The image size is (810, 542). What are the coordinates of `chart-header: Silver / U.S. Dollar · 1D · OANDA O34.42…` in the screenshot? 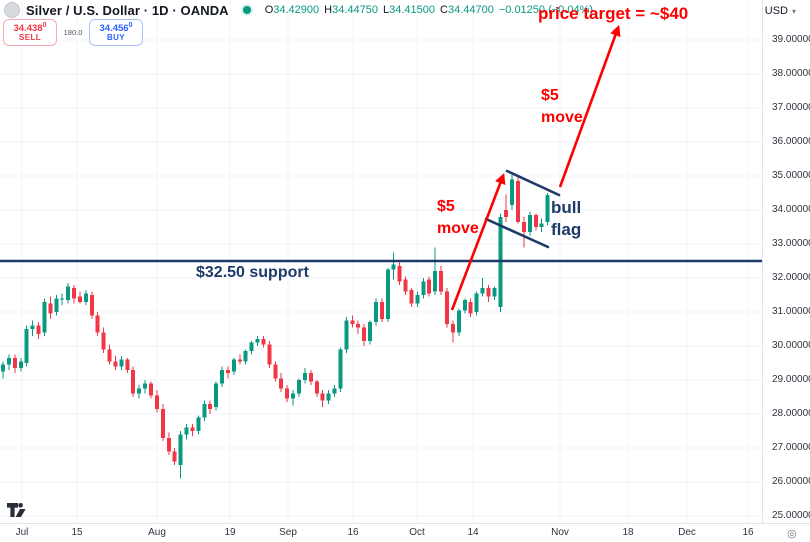 It's located at (298, 10).